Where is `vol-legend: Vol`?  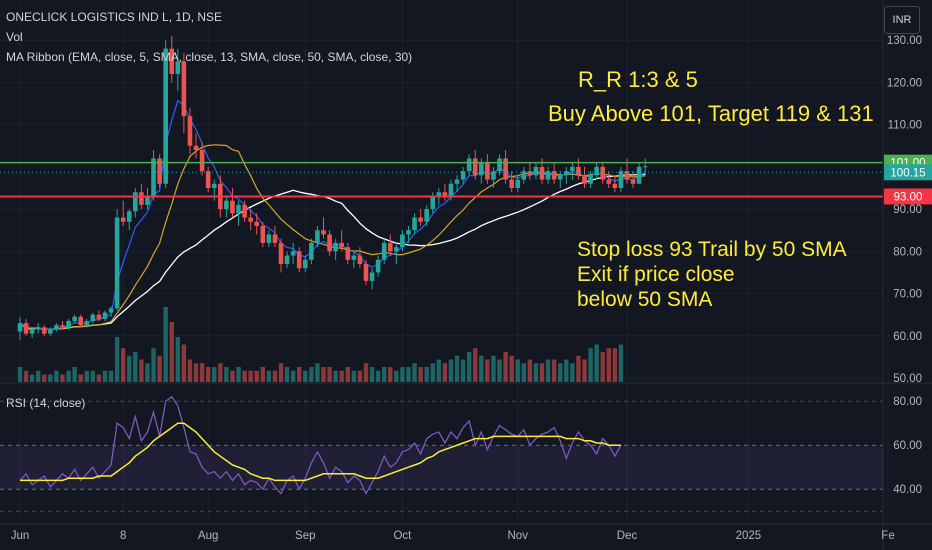 vol-legend: Vol is located at coordinates (14, 37).